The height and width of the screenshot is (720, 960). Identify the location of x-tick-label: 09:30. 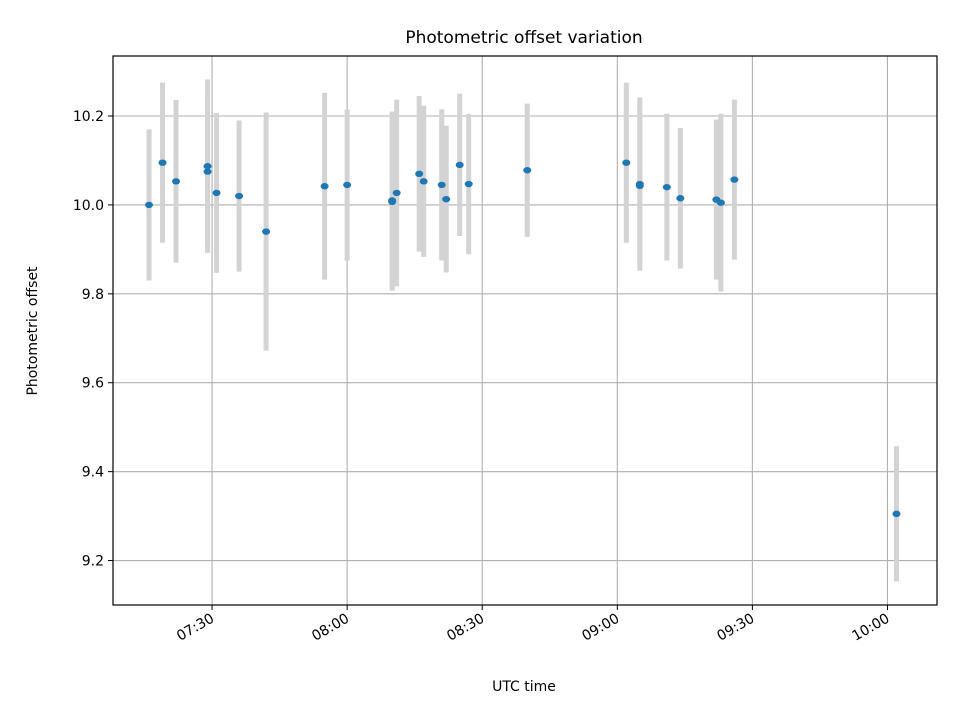
(735, 628).